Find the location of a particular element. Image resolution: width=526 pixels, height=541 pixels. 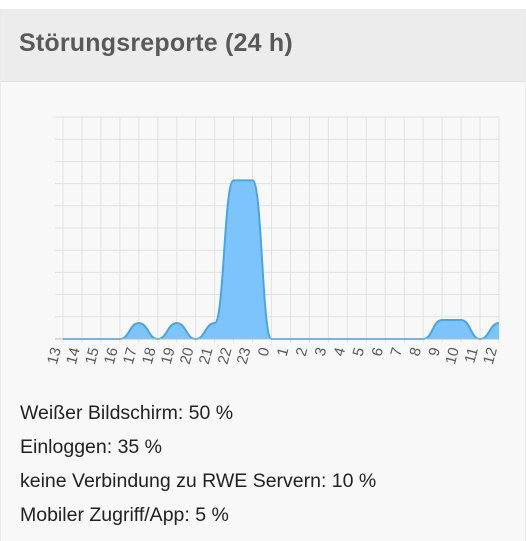

stat-item-no-connection: keine Verbindung zu RWE Servern: 10 % is located at coordinates (198, 481).